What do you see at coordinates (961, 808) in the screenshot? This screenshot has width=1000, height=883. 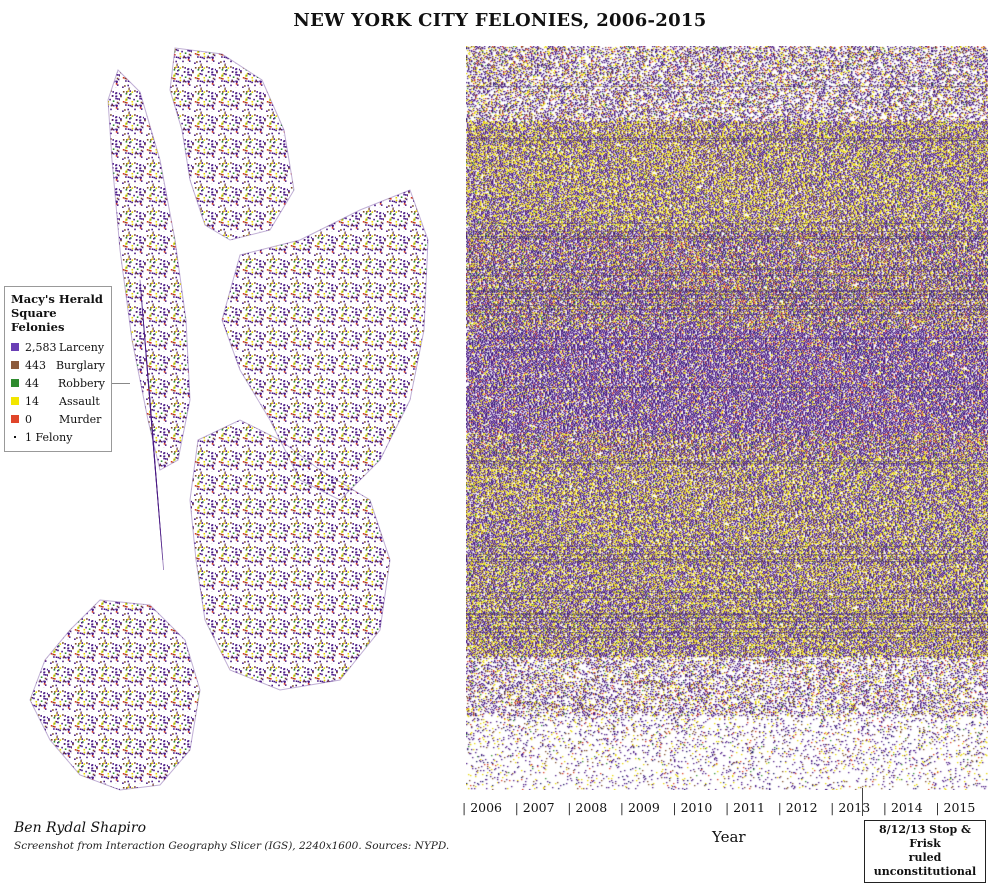 I see `year-tick-2015: 2015` at bounding box center [961, 808].